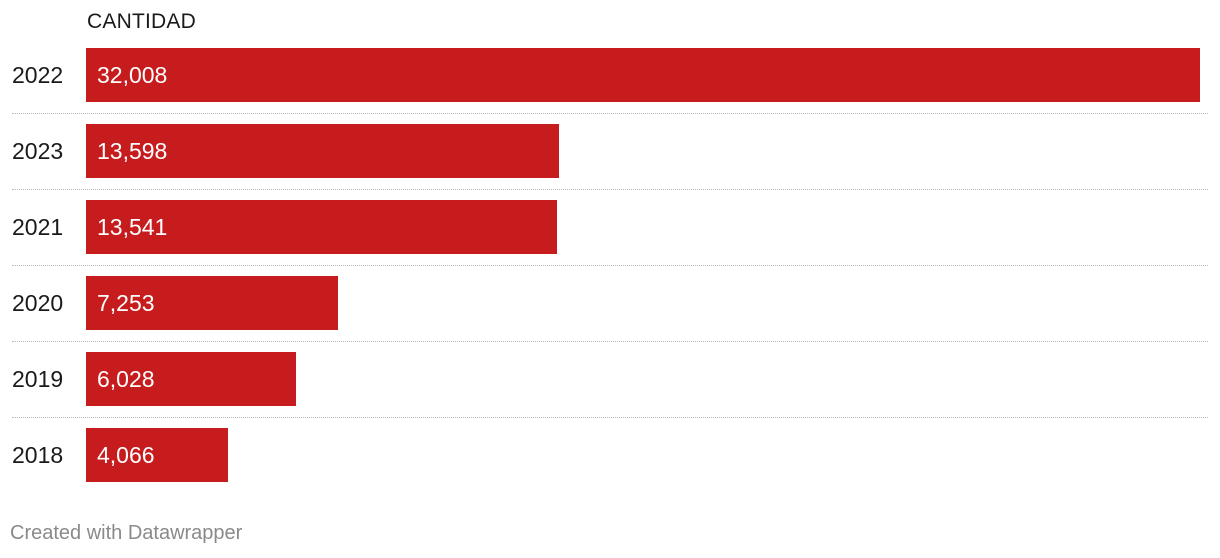 The width and height of the screenshot is (1220, 558). What do you see at coordinates (38, 75) in the screenshot?
I see `category-label: 2022` at bounding box center [38, 75].